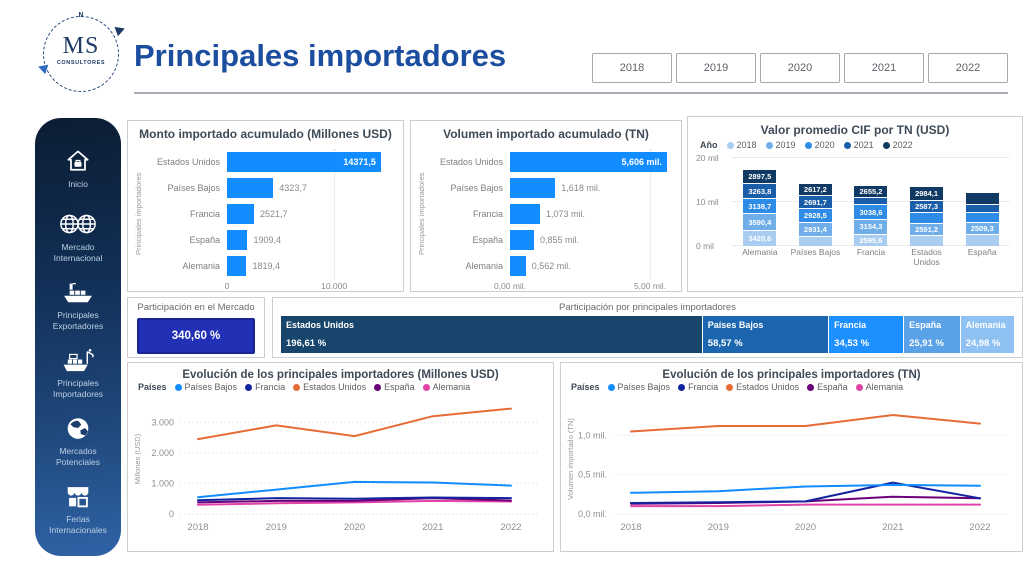  What do you see at coordinates (968, 68) in the screenshot?
I see `year-button-2022: 2022` at bounding box center [968, 68].